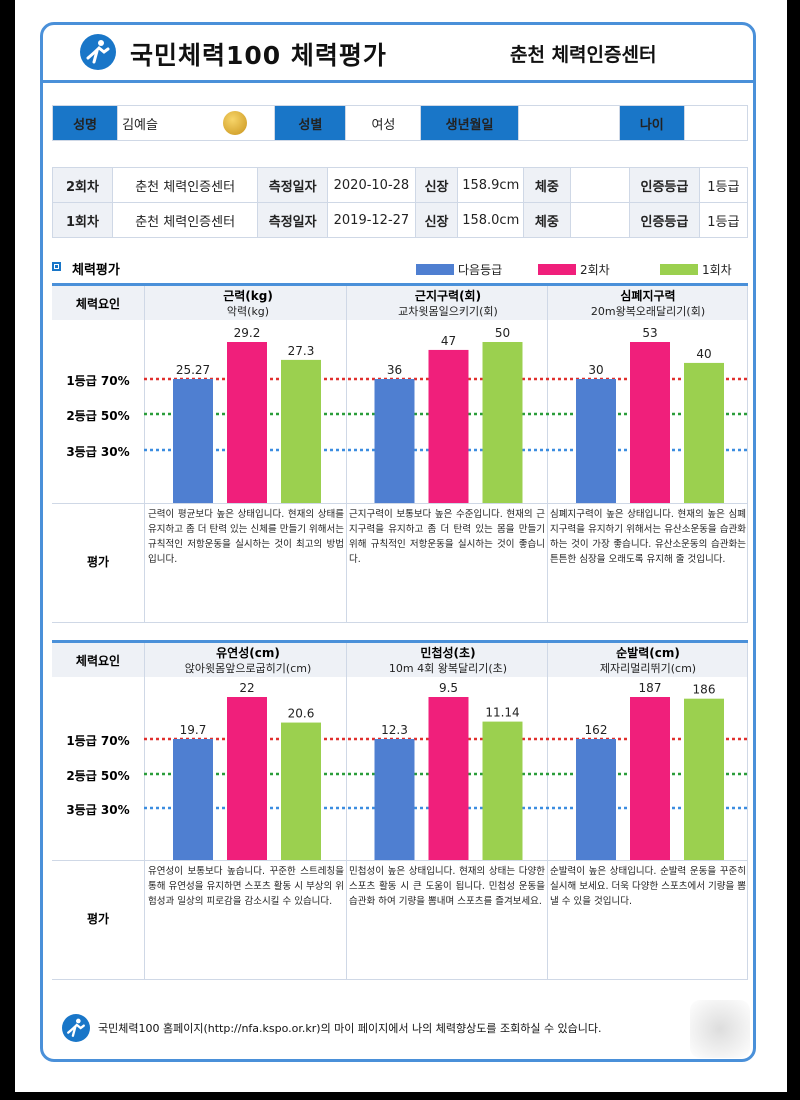  I want to click on visit-grade: 1등급, so click(723, 220).